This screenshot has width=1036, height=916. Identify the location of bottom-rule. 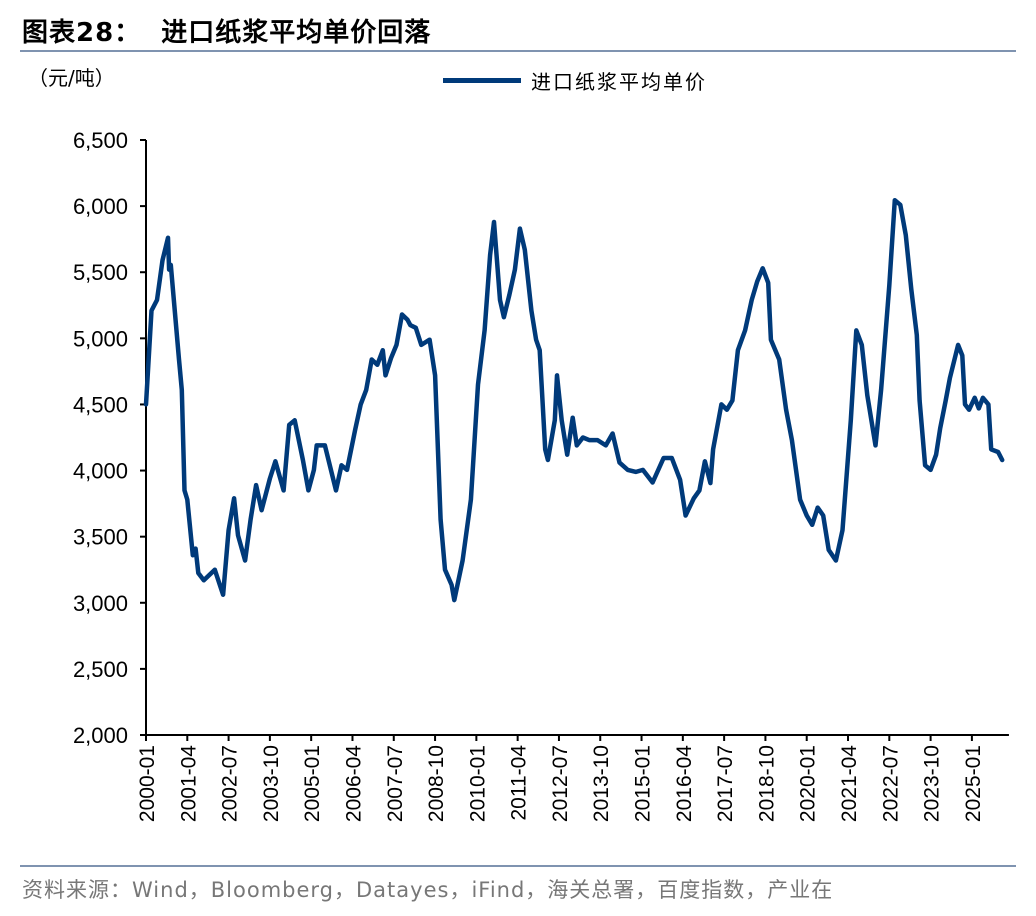
(518, 866).